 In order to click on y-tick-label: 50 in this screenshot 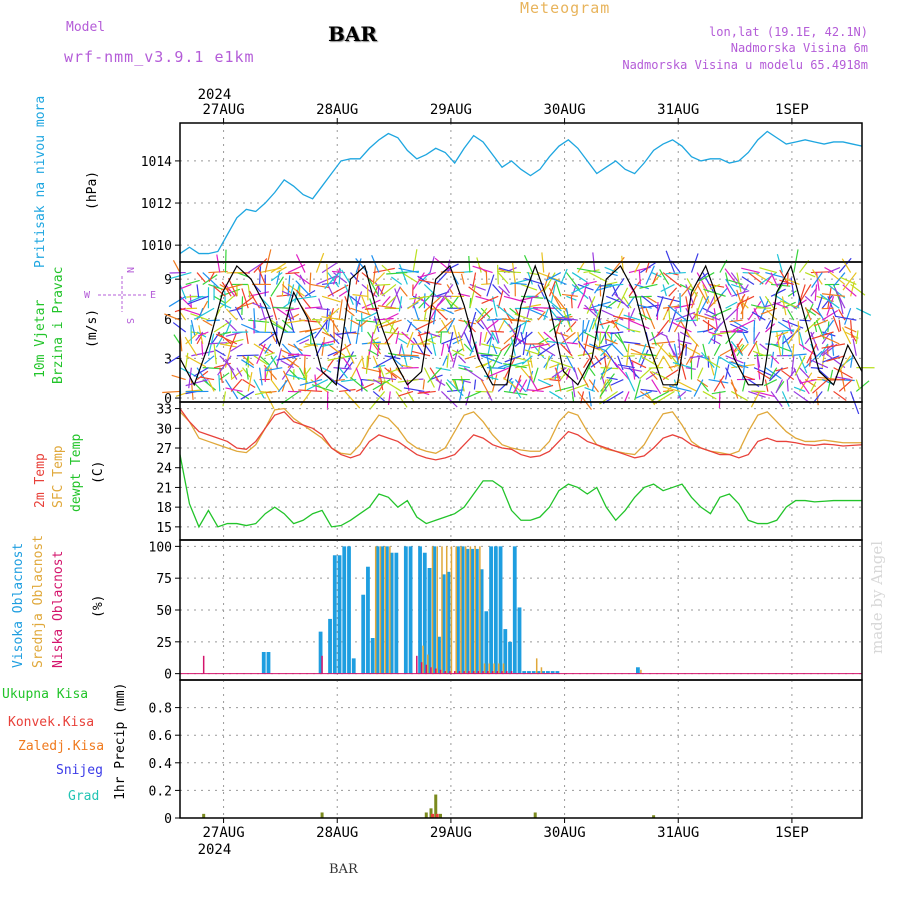, I will do `click(164, 611)`.